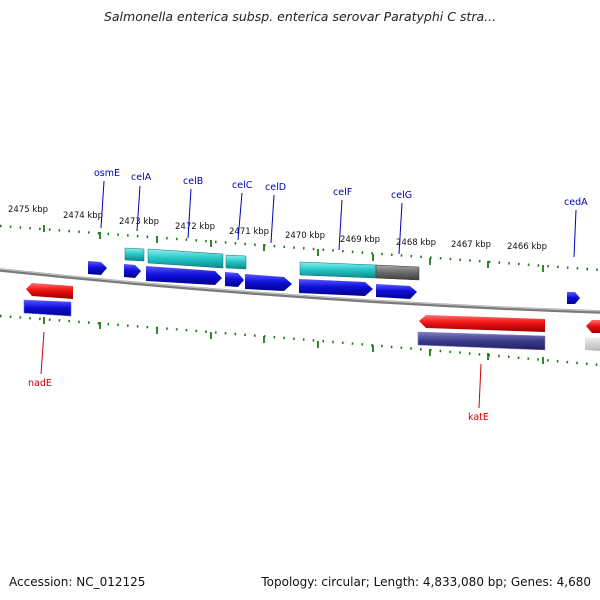 The width and height of the screenshot is (600, 600). I want to click on kbp-label: 2473 kbp, so click(139, 222).